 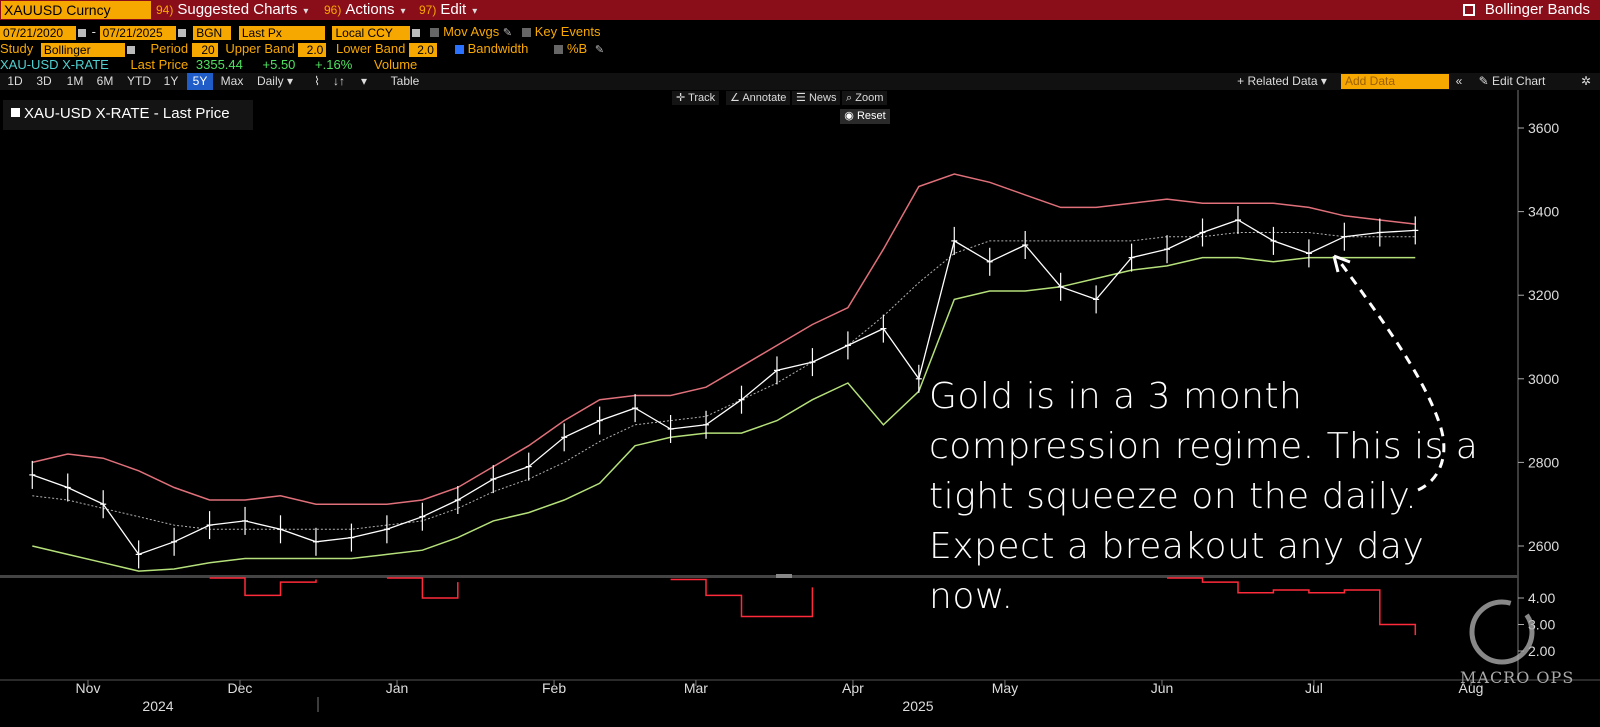 What do you see at coordinates (405, 81) in the screenshot?
I see `table-button: Table` at bounding box center [405, 81].